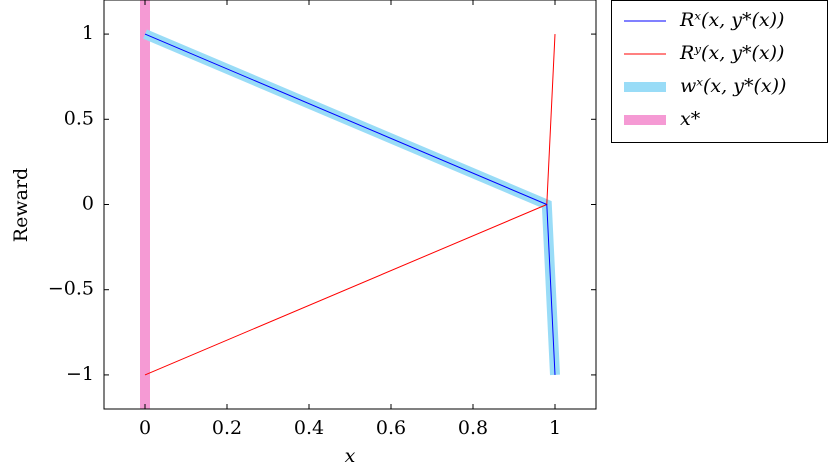 The image size is (829, 471). I want to click on x-tick-label: 0.2, so click(227, 428).